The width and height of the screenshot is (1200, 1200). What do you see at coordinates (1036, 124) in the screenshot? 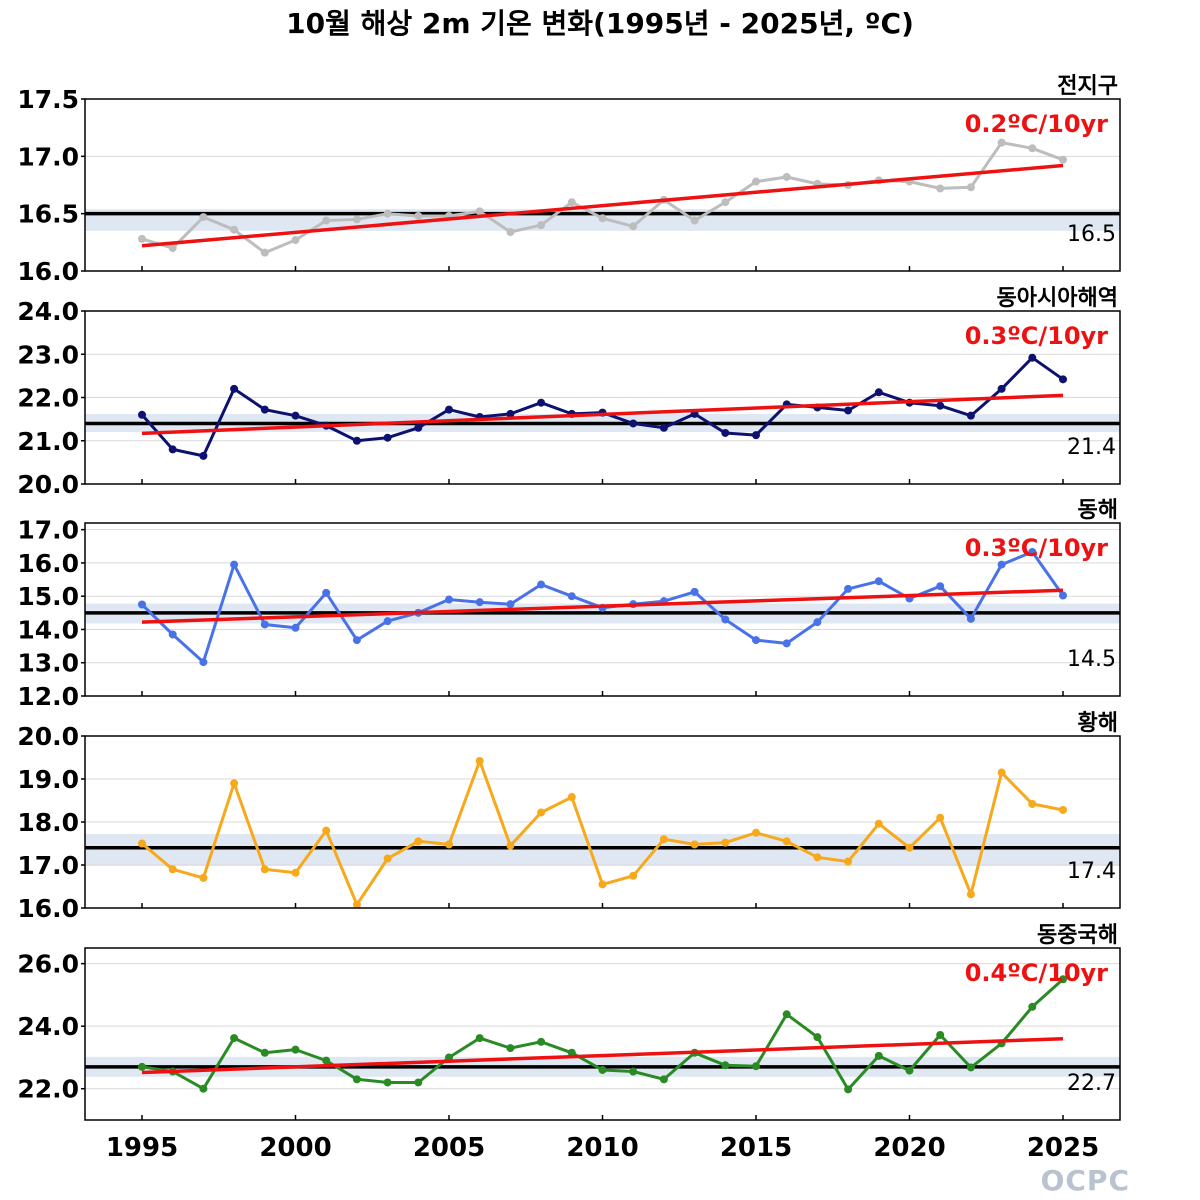
I see `trend-label: 0.2ºC/10yr` at bounding box center [1036, 124].